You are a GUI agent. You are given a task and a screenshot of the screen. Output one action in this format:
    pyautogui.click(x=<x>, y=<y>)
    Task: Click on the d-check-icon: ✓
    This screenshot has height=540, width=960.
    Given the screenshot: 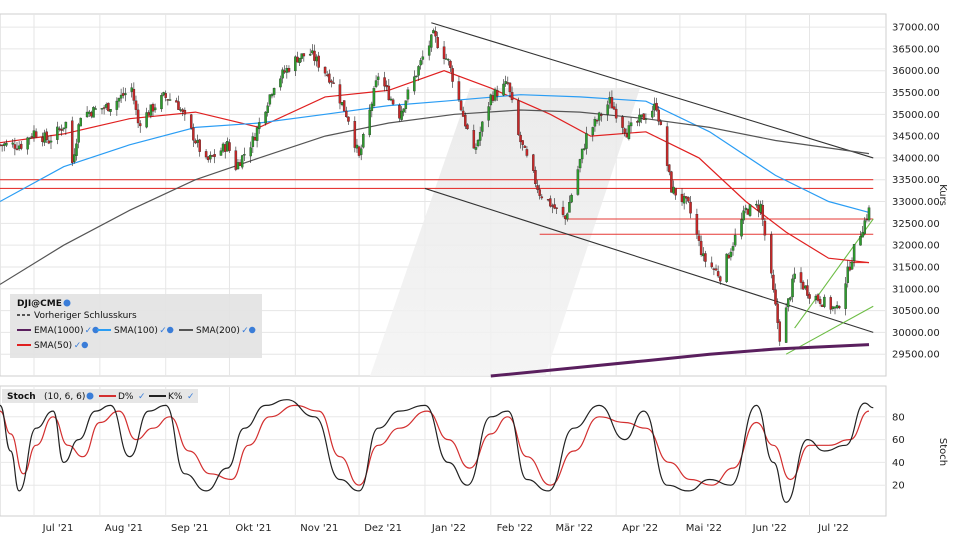 What is the action you would take?
    pyautogui.click(x=142, y=397)
    